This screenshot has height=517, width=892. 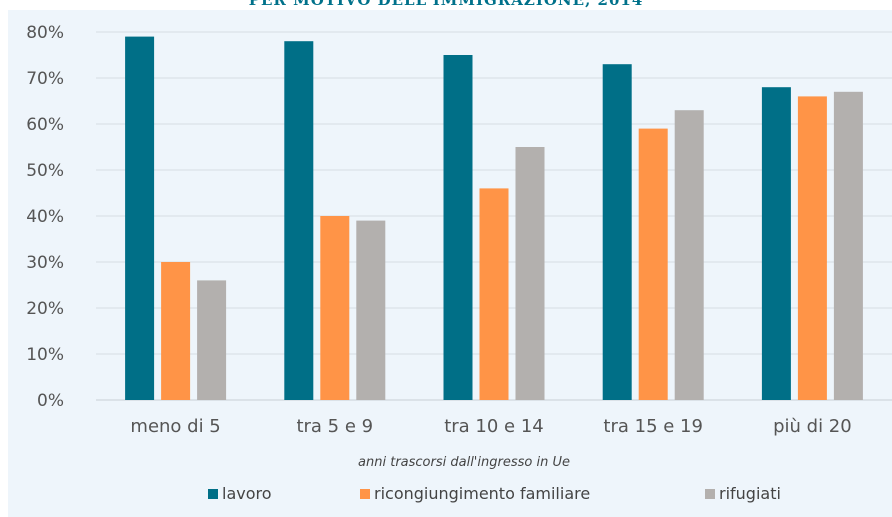 I want to click on x-tick-label: tra 5 e 9, so click(x=334, y=426).